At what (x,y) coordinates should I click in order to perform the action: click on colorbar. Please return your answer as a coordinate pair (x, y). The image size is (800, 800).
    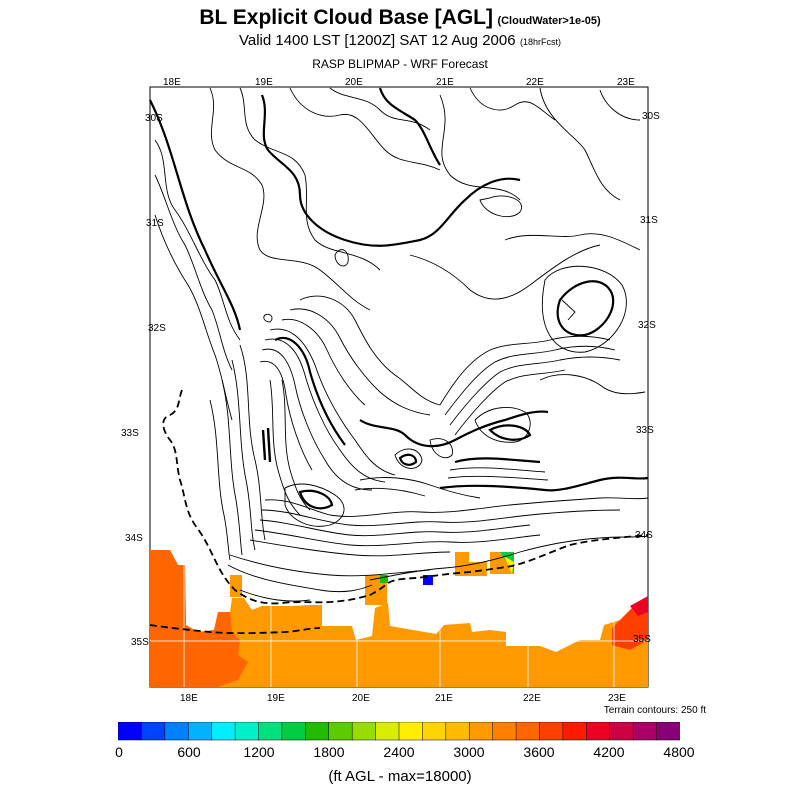
    Looking at the image, I should click on (399, 731).